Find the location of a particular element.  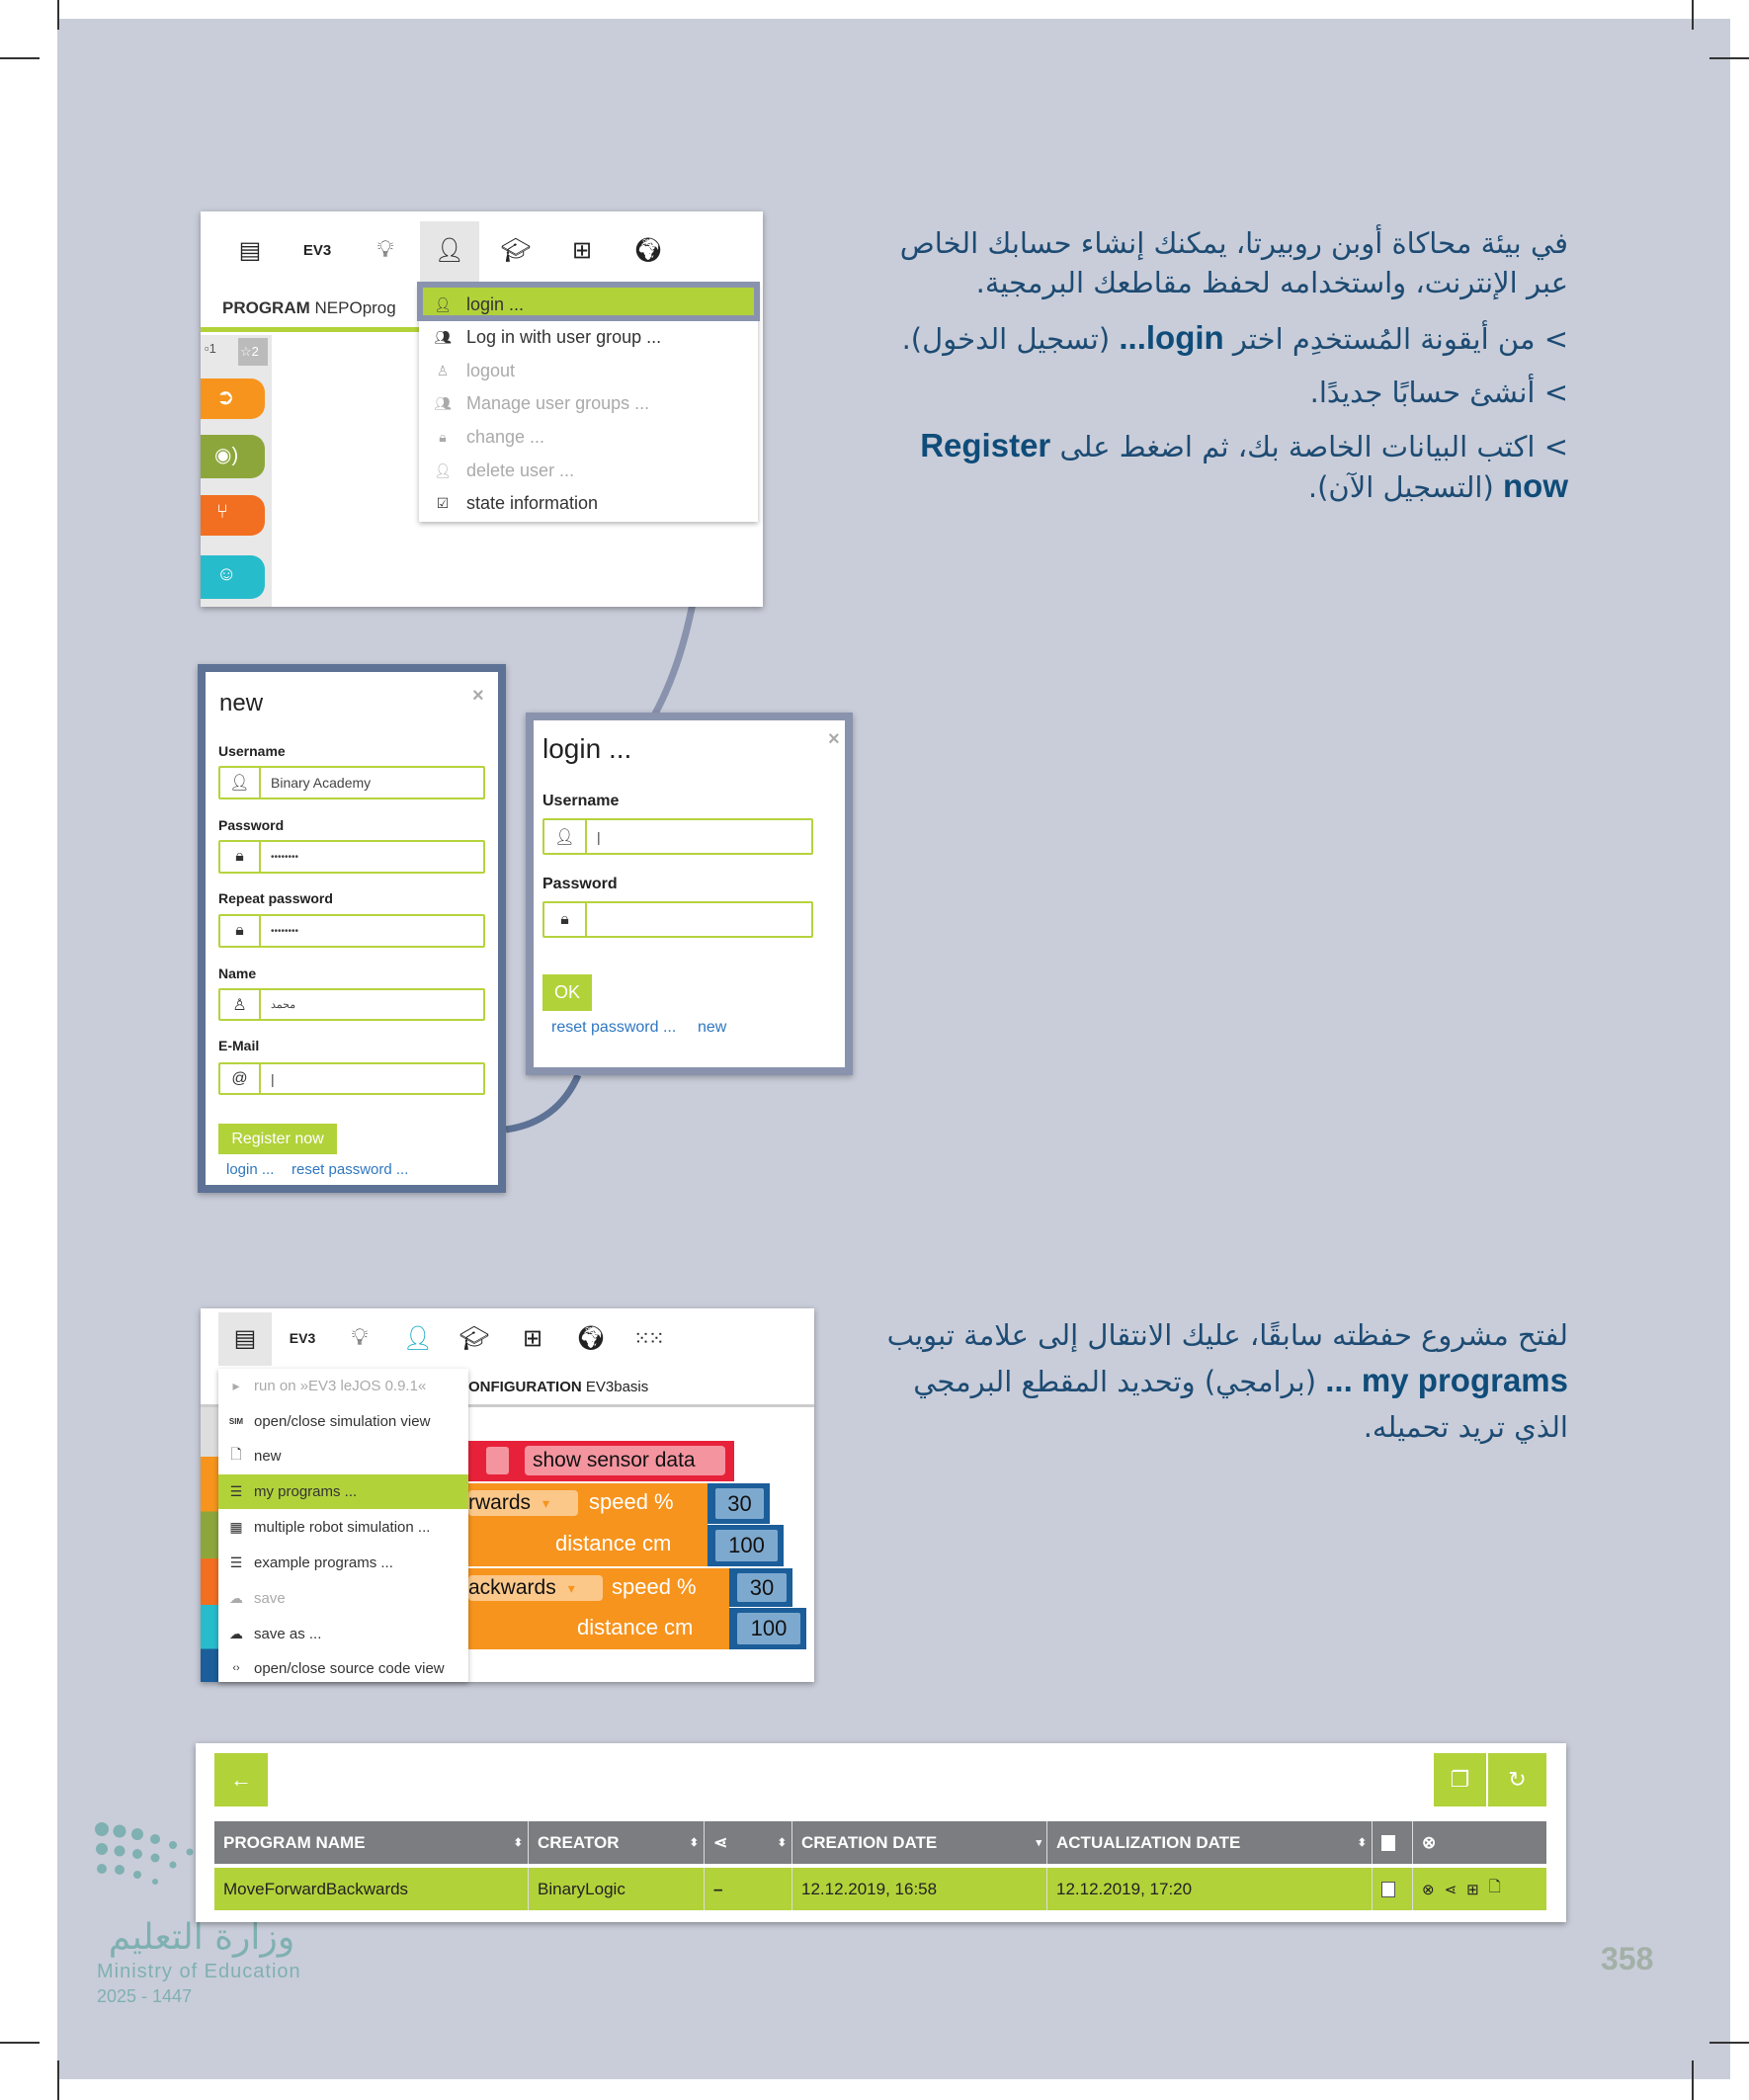

sensor-label: show sensor data is located at coordinates (625, 1460).